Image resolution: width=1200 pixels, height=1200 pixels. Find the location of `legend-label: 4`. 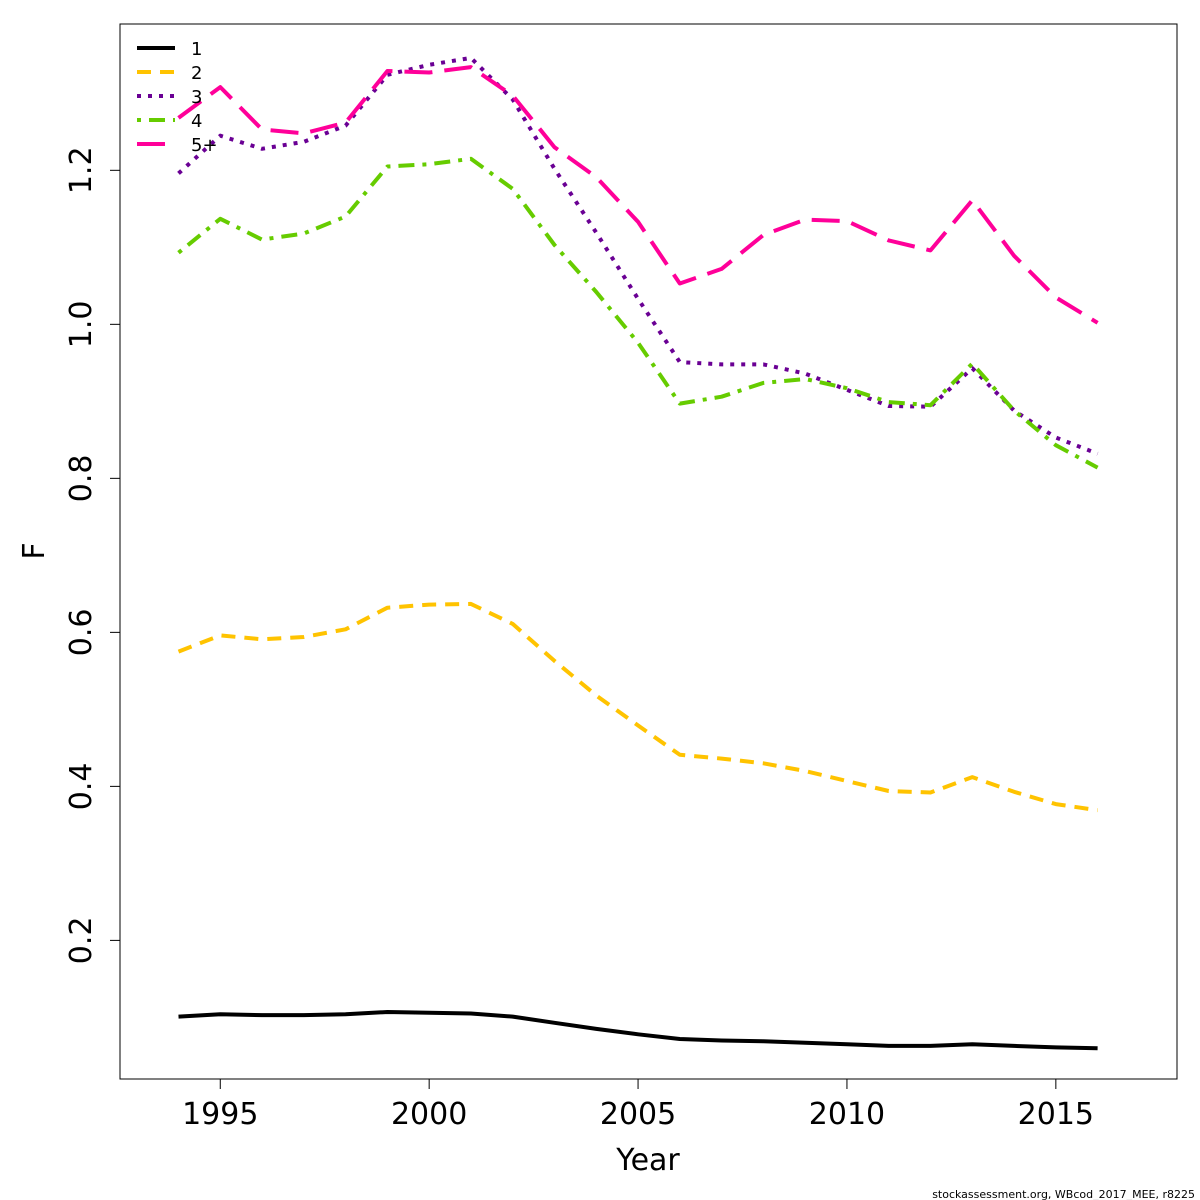

legend-label: 4 is located at coordinates (196, 121).